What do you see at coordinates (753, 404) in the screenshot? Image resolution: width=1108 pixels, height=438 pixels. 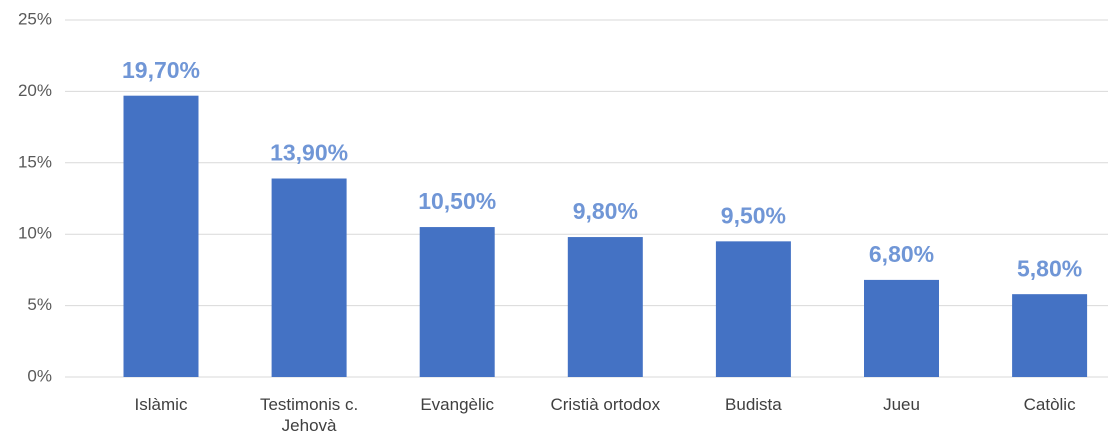 I see `x-tick-label: Budista` at bounding box center [753, 404].